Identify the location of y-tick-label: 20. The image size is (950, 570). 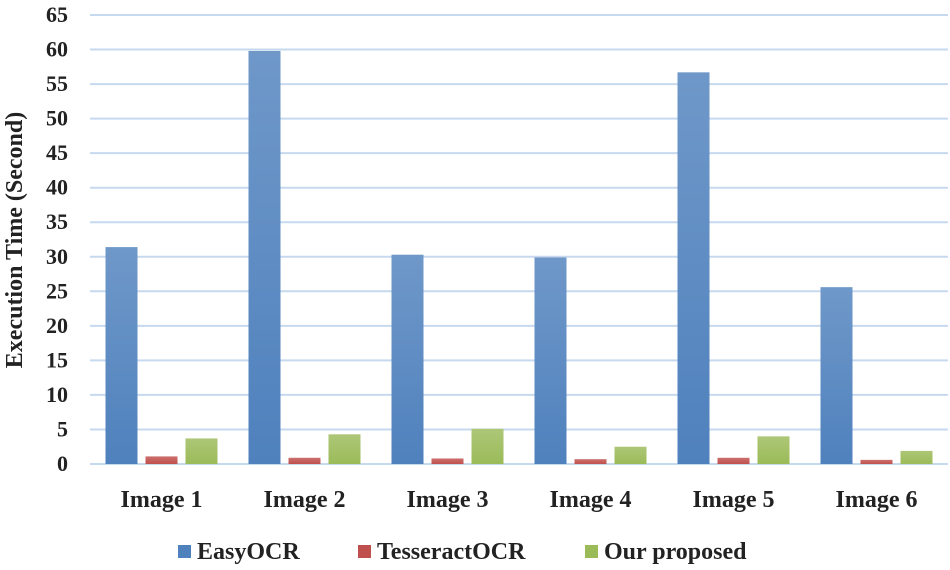
(57, 325).